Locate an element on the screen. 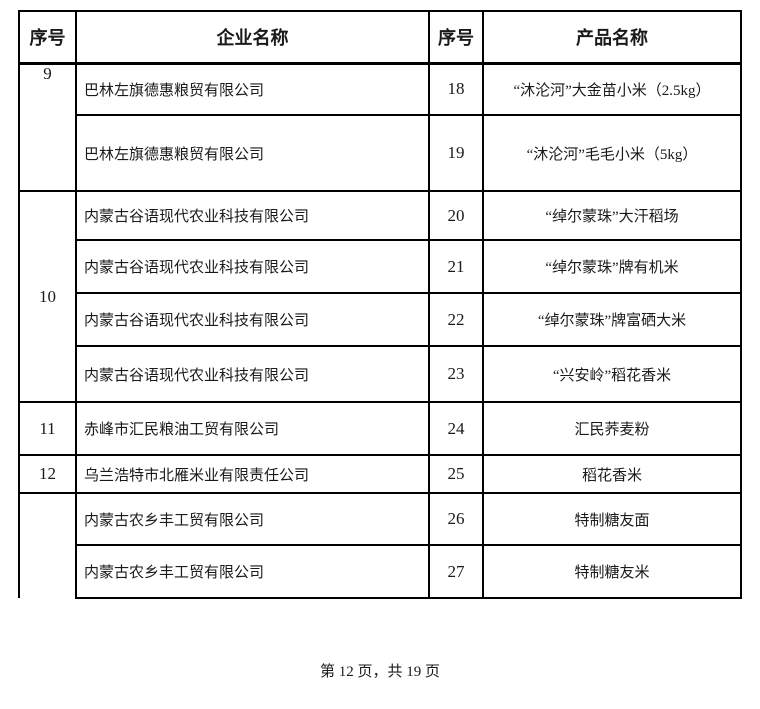 This screenshot has width=760, height=709. group-number-cell: 11 is located at coordinates (47, 428).